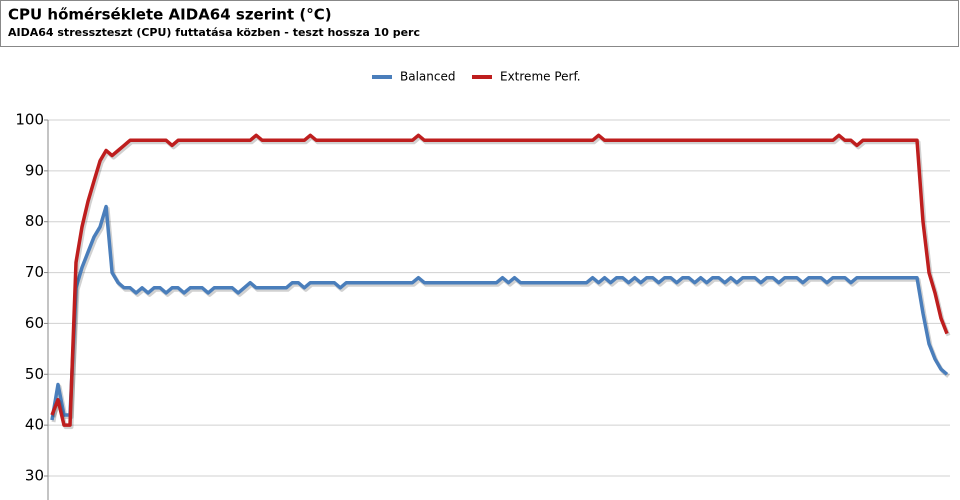 This screenshot has width=960, height=500. I want to click on y-tick-label: 70, so click(34, 272).